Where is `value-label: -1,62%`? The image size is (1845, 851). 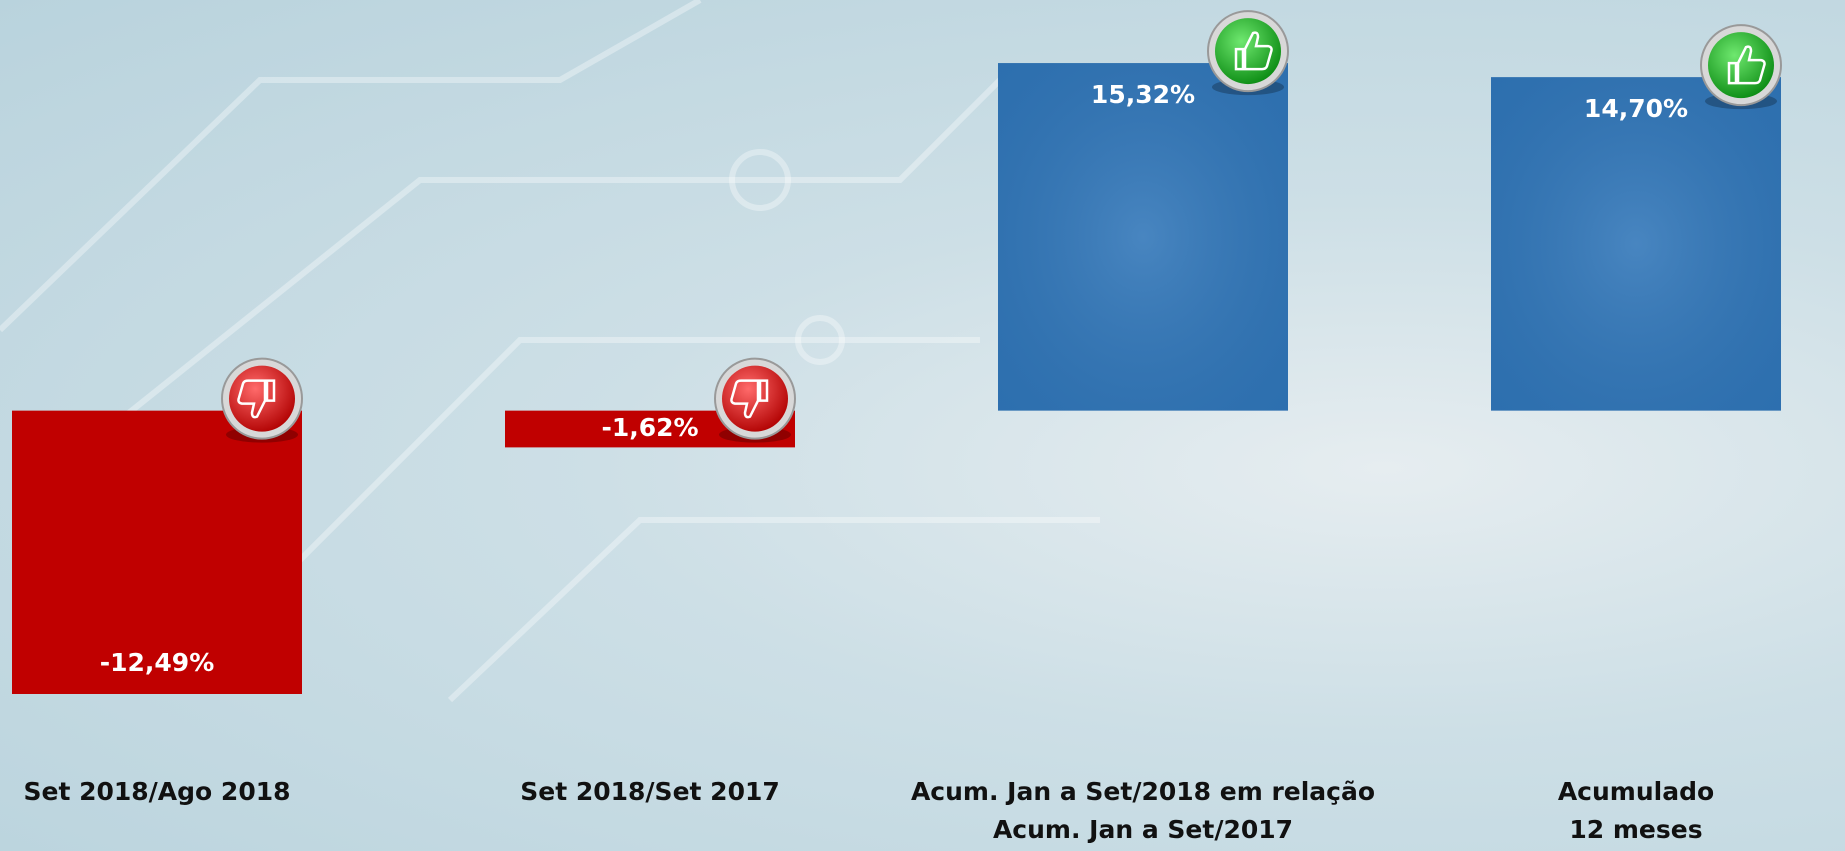
value-label: -1,62% is located at coordinates (649, 427).